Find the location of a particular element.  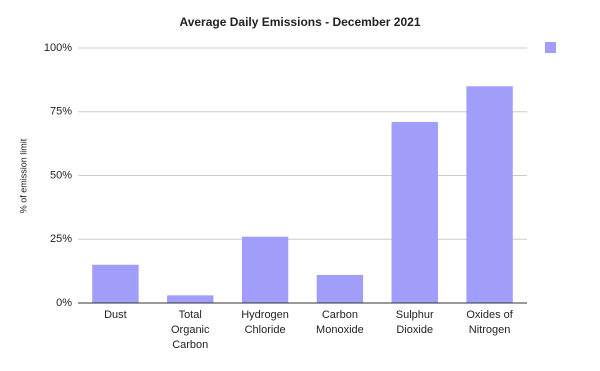

y-tick-label: 0% is located at coordinates (64, 303).